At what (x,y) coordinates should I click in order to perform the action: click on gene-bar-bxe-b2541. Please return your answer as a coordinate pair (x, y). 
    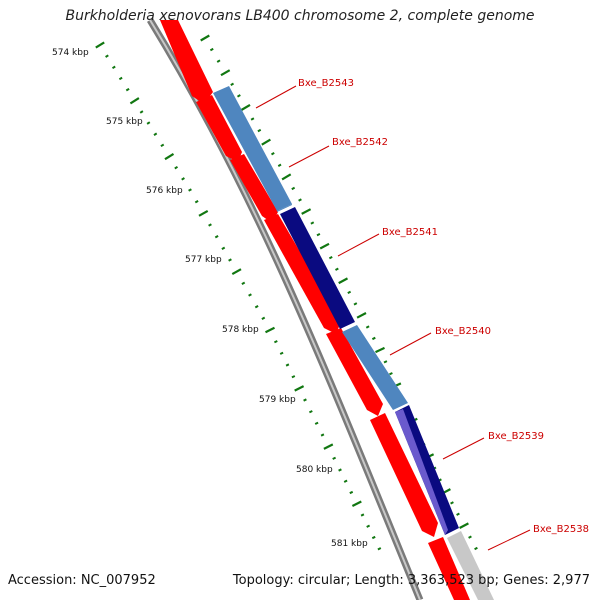
    Looking at the image, I should click on (317, 268).